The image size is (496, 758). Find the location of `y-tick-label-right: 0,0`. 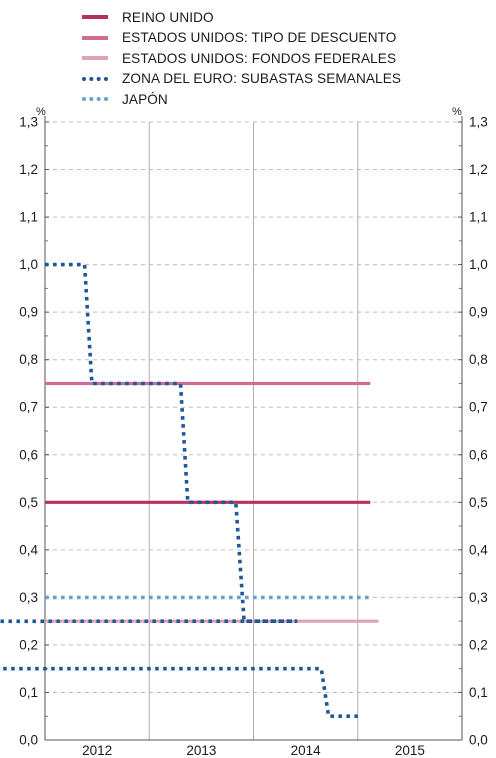

y-tick-label-right: 0,0 is located at coordinates (478, 740).